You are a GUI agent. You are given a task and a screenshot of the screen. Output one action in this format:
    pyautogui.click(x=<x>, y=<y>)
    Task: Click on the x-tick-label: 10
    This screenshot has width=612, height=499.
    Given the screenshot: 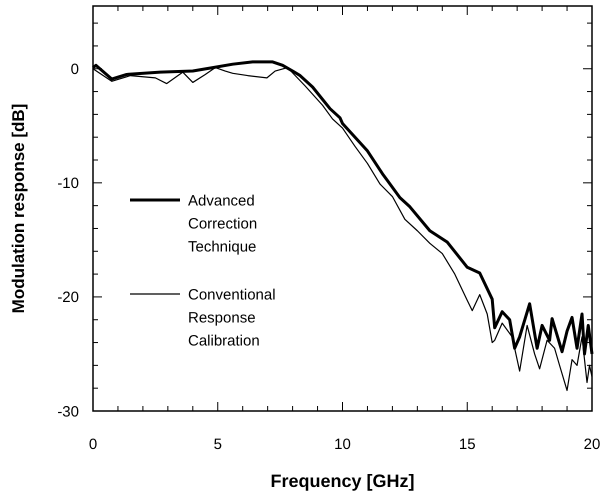 What is the action you would take?
    pyautogui.click(x=342, y=444)
    